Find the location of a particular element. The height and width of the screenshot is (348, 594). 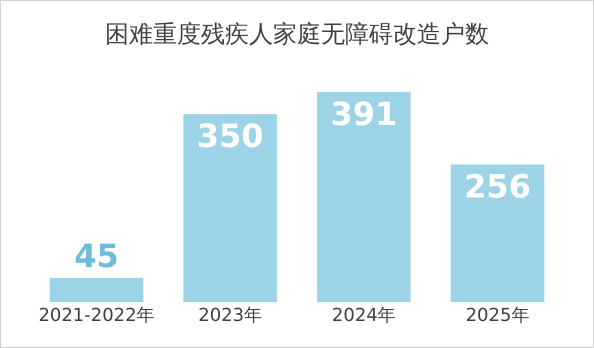

data-label: 45 is located at coordinates (96, 255).